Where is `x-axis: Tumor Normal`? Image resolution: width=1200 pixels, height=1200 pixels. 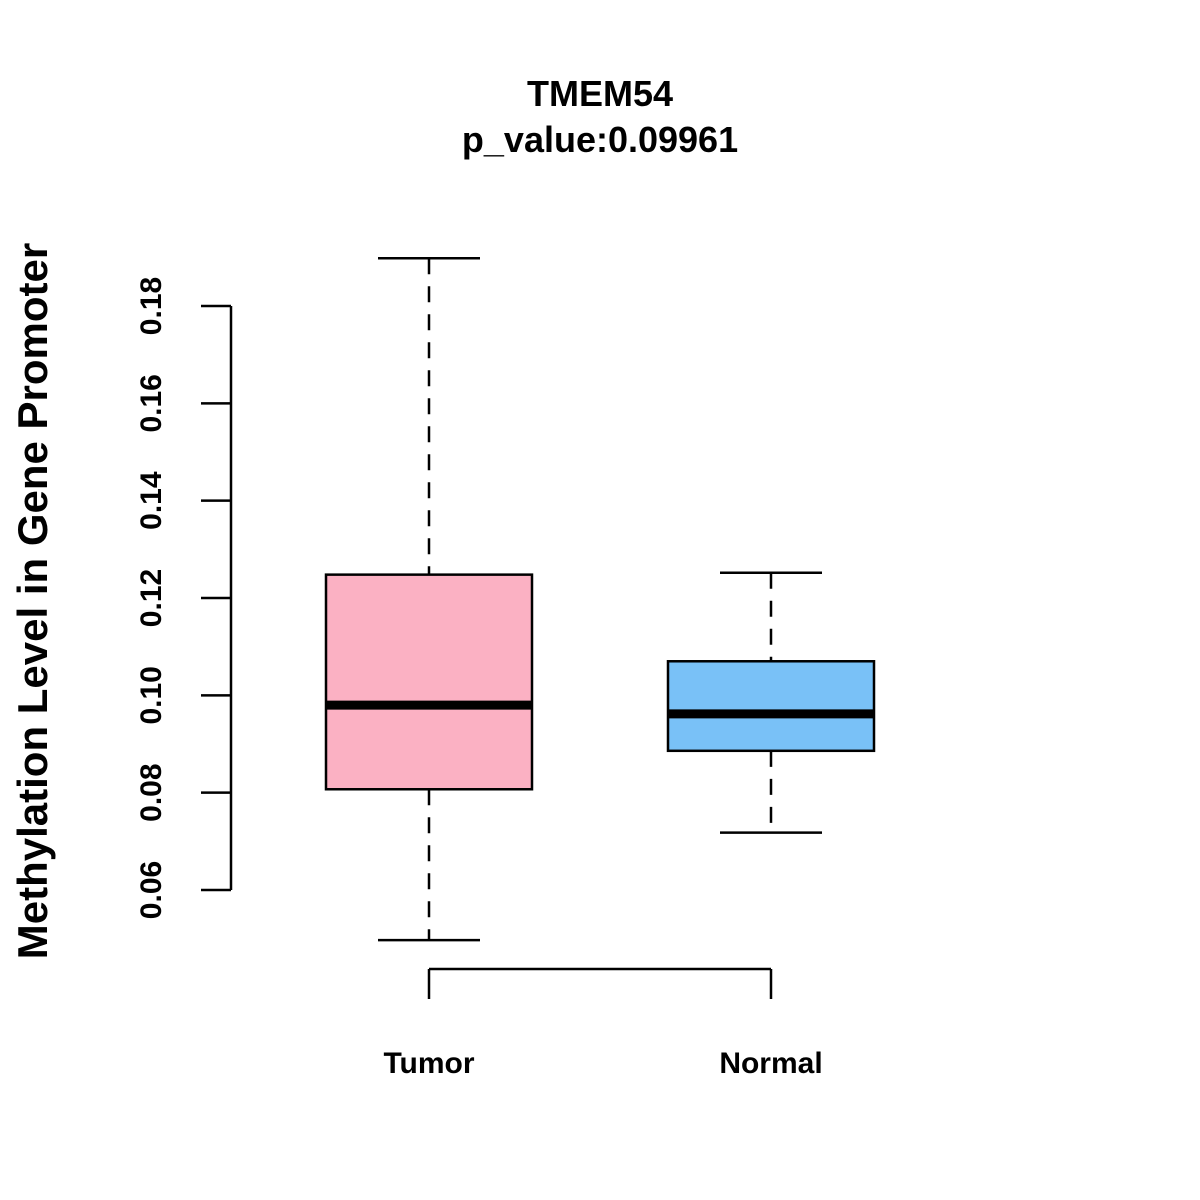 x-axis: Tumor Normal is located at coordinates (603, 1023).